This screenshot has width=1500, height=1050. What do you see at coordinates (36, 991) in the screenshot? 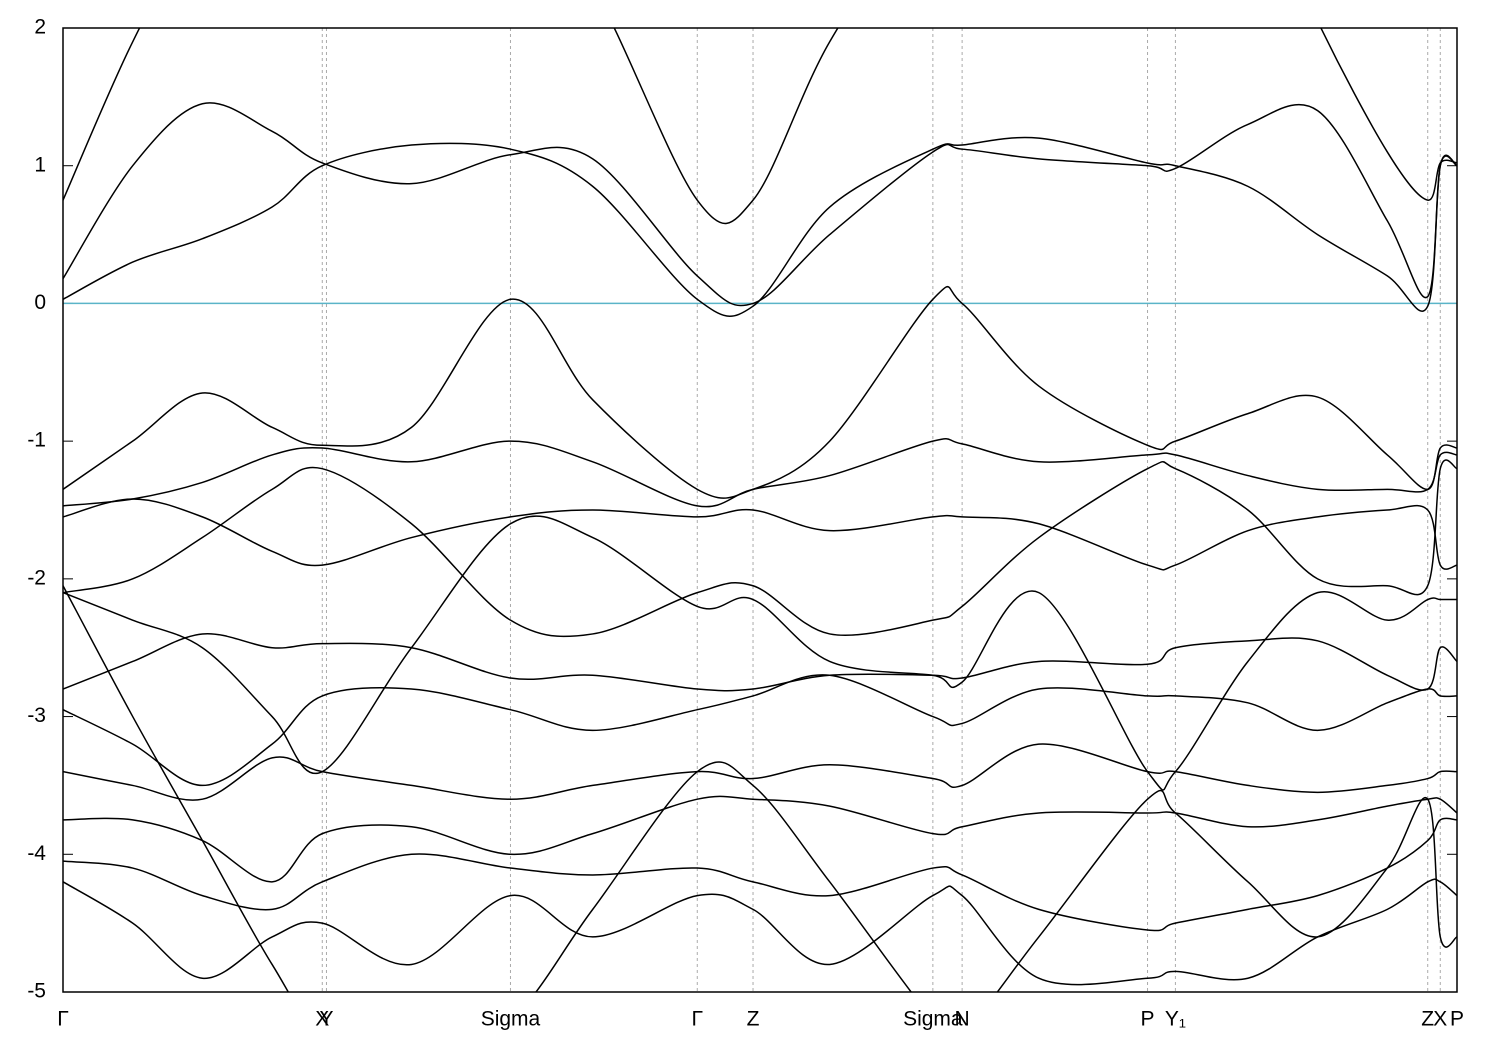
I see `y-tick-label: -5` at bounding box center [36, 991].